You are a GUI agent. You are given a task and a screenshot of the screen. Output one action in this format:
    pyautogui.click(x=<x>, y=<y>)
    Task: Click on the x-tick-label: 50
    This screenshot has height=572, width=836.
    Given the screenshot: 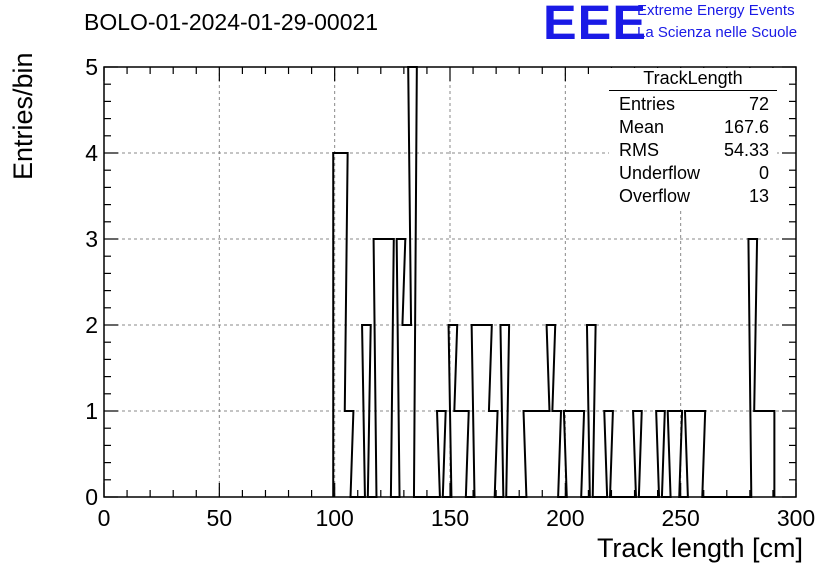 What is the action you would take?
    pyautogui.click(x=220, y=518)
    